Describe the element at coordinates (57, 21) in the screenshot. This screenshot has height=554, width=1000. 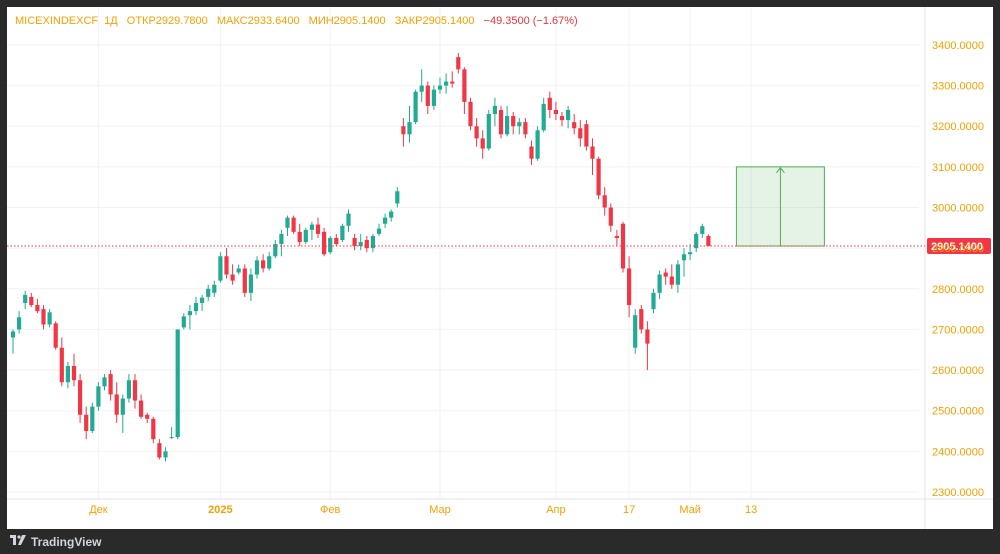
I see `legend-symbol: MICEXINDEXCF` at that location.